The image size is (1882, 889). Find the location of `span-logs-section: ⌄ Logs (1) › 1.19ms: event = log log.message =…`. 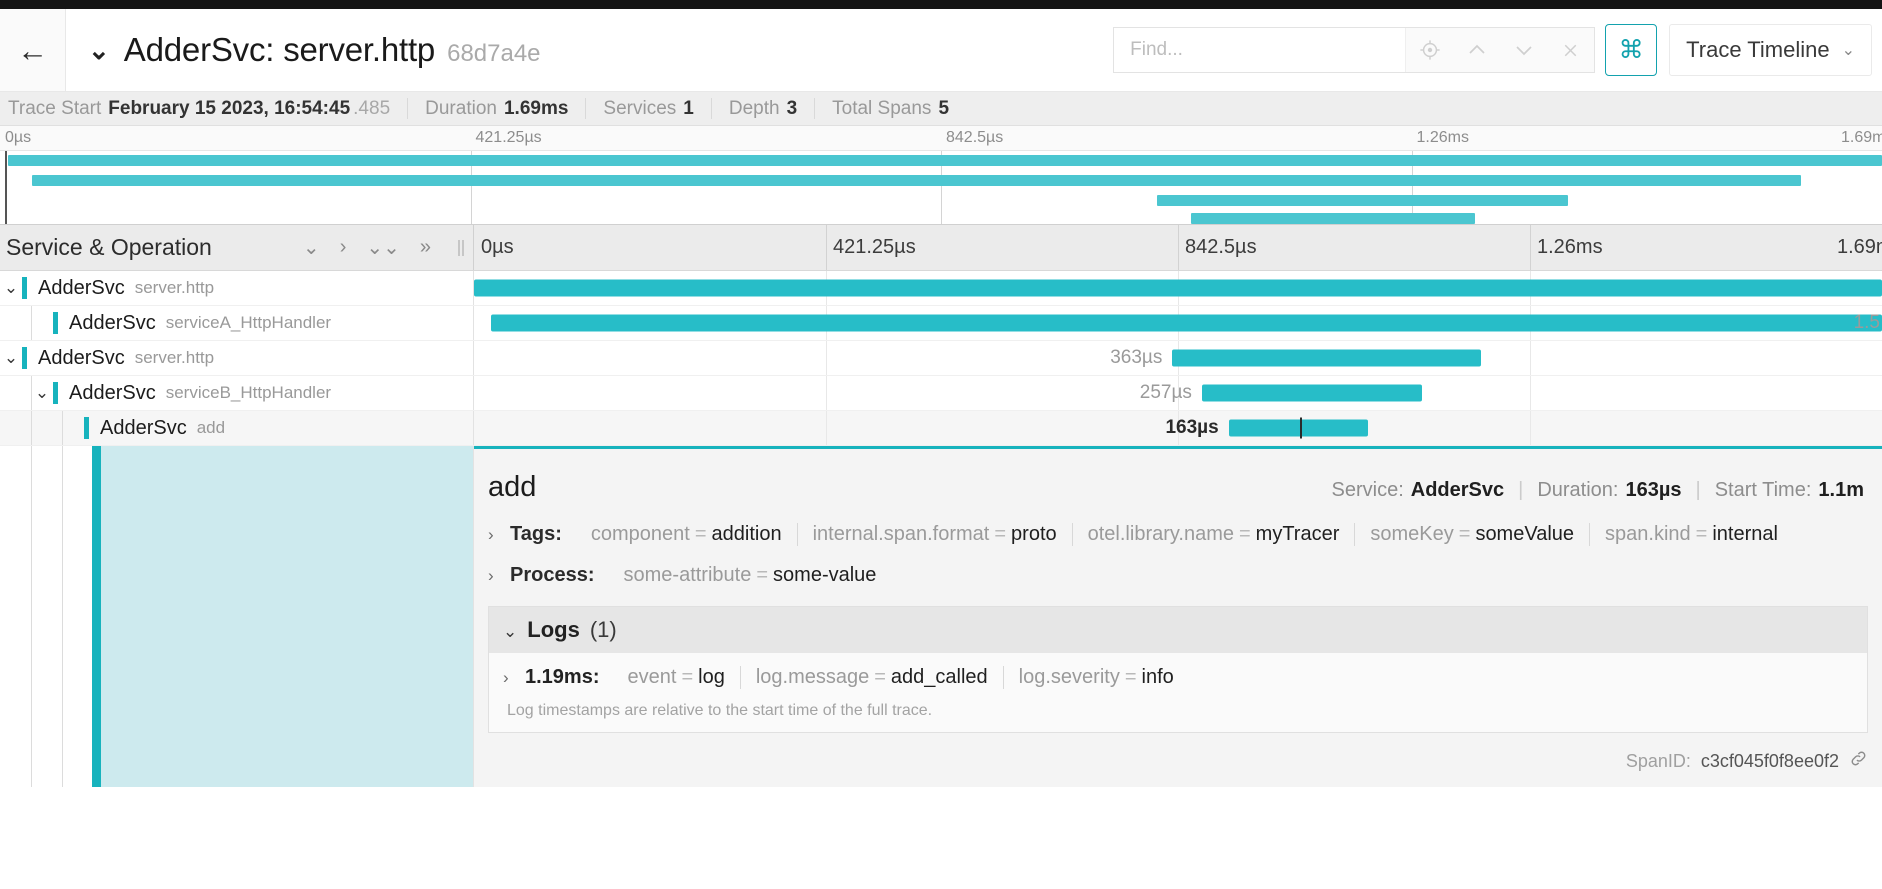

span-logs-section: ⌄ Logs (1) › 1.19ms: event = log log.message =… is located at coordinates (1178, 669).